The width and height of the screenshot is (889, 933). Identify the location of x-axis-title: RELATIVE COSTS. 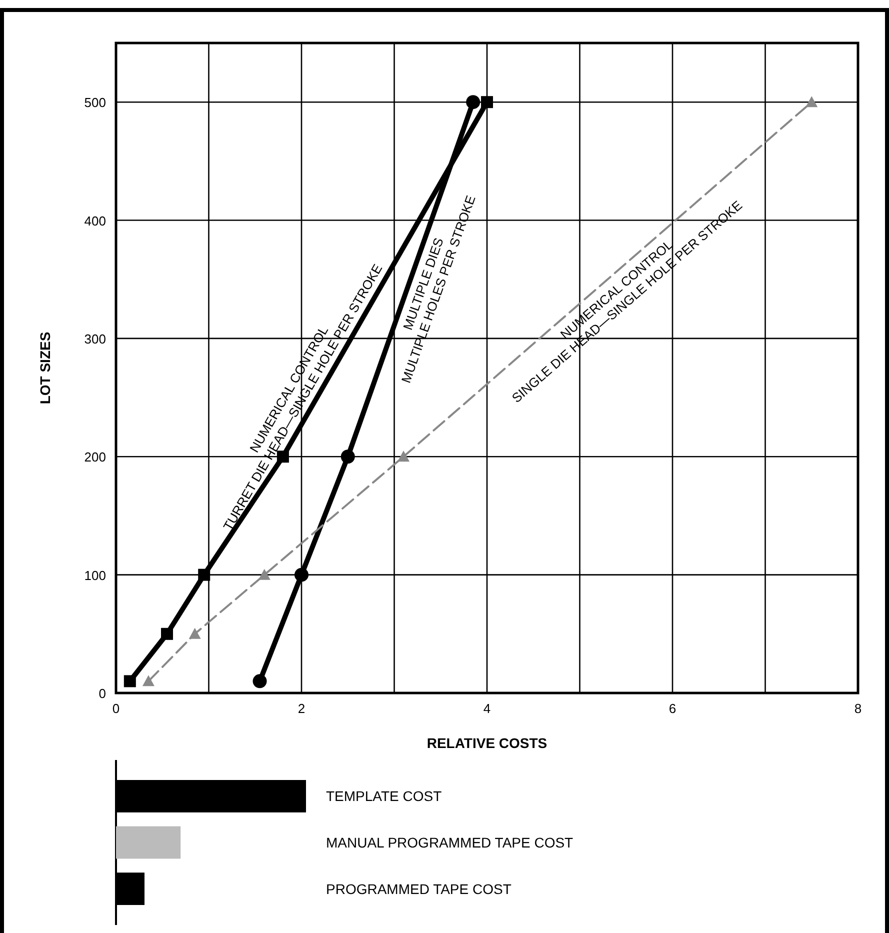
(487, 743).